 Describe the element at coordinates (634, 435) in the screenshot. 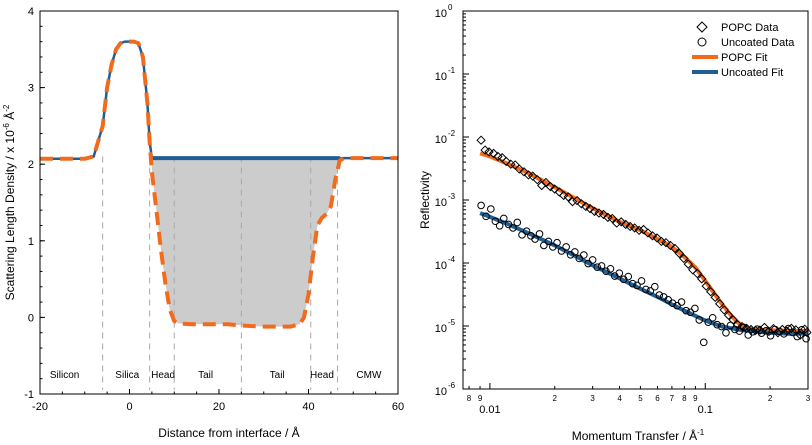

I see `x-axis-title-part: Momentum Transfer / Å` at that location.